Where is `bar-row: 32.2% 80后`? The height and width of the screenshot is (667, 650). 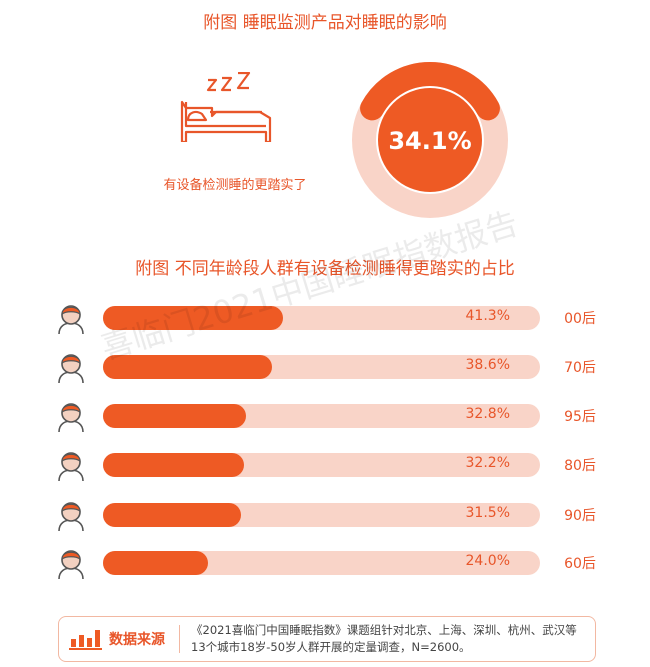 bar-row: 32.2% 80后 is located at coordinates (325, 465).